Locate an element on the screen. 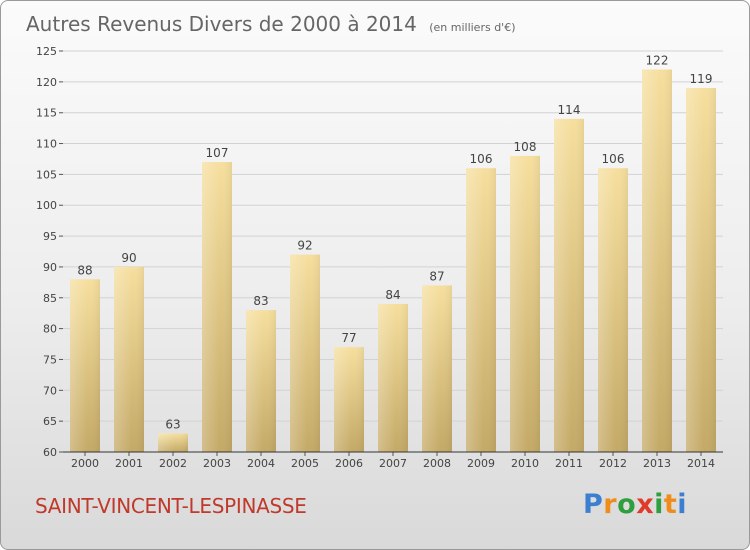 Image resolution: width=750 pixels, height=550 pixels. chart-title-unit: (en milliers d'€) is located at coordinates (472, 27).